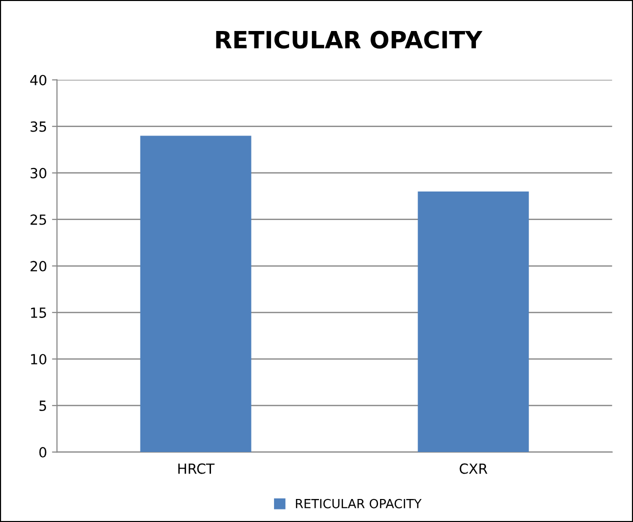  What do you see at coordinates (38, 80) in the screenshot?
I see `y-tick-label: 40` at bounding box center [38, 80].